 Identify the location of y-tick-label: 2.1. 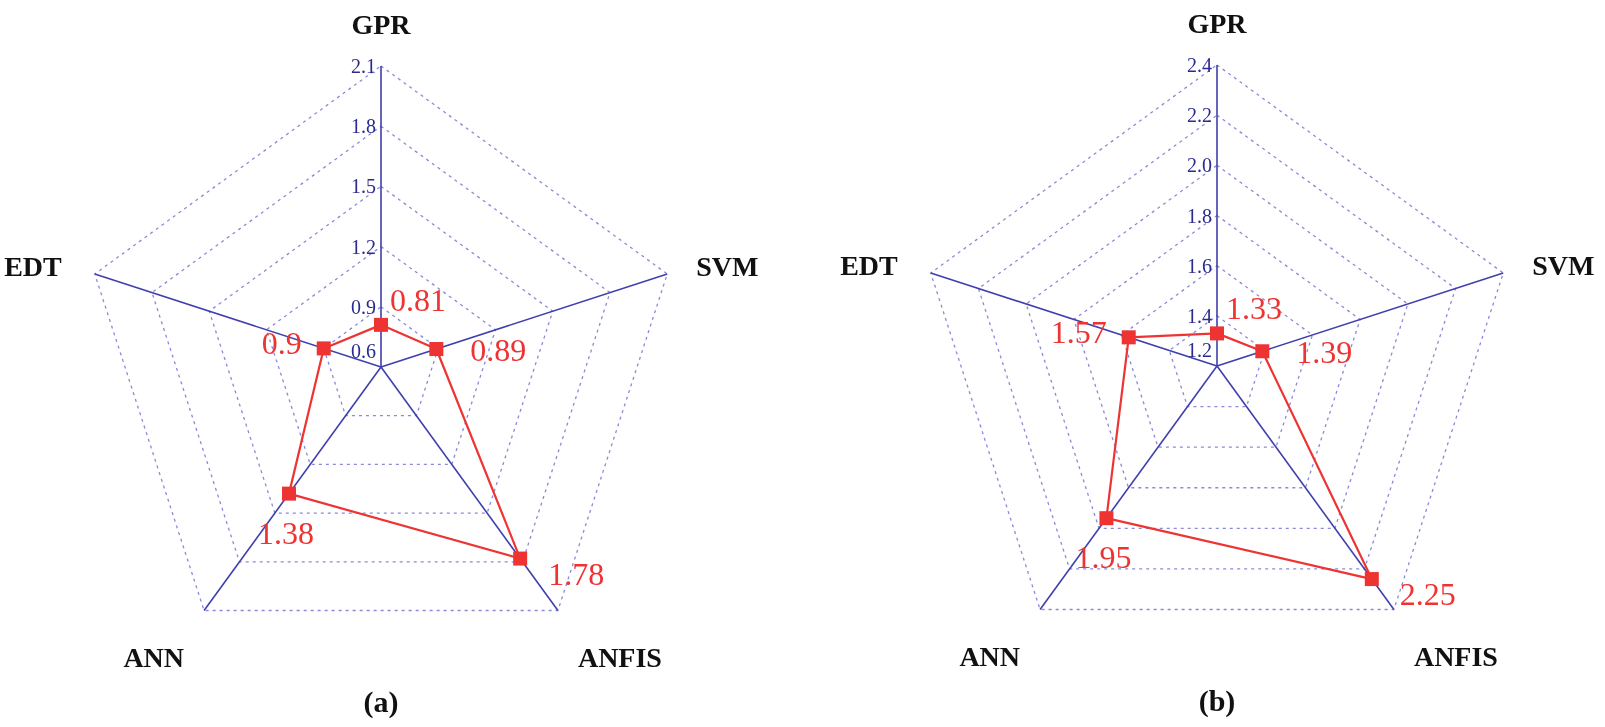
(363, 66).